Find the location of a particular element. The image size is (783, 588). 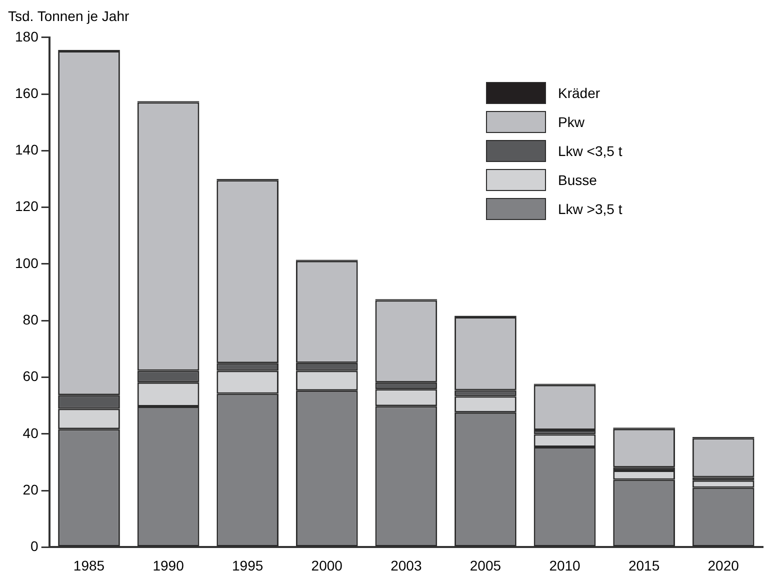

x-tick-label: 2015 is located at coordinates (644, 565).